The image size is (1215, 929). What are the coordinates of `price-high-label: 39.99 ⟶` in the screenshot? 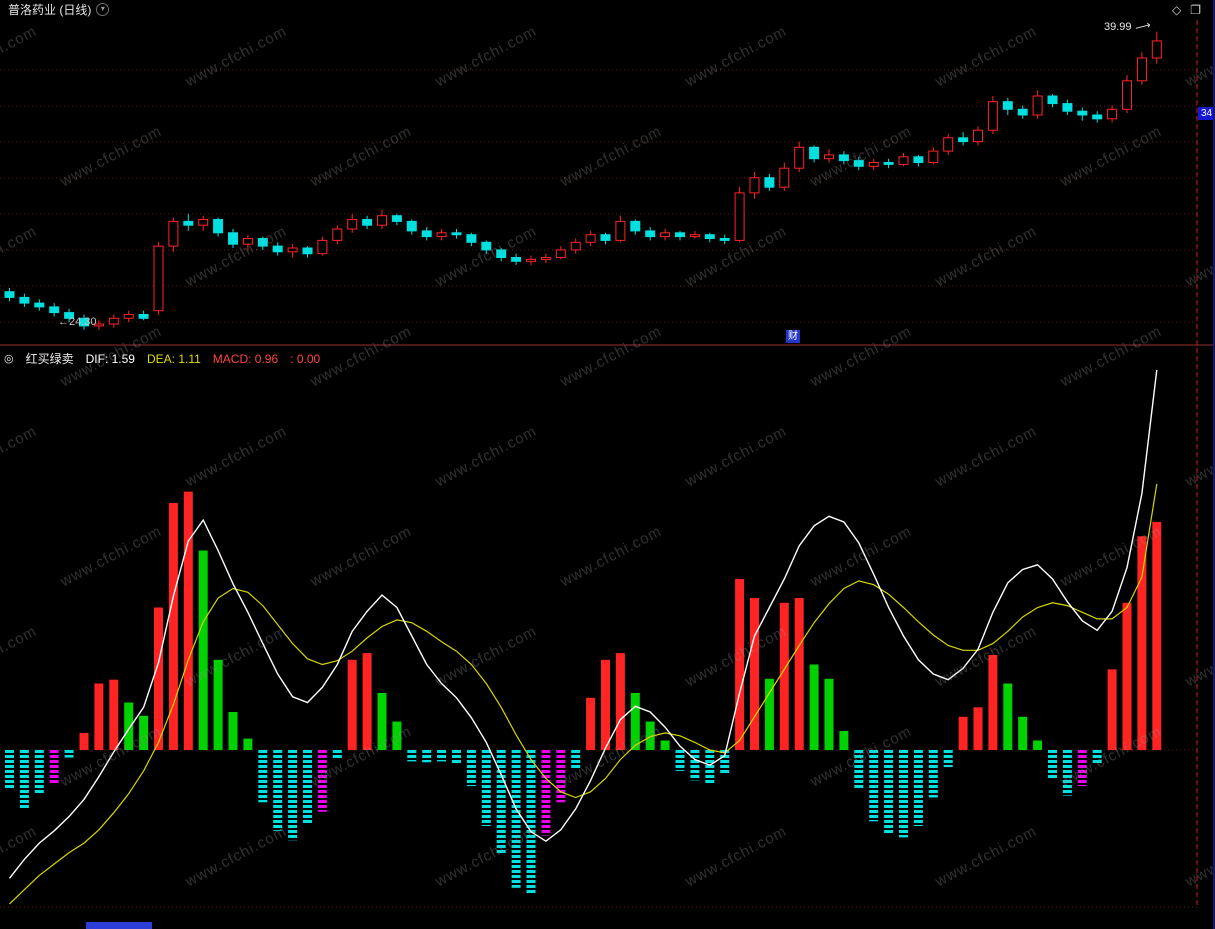 It's located at (1128, 27).